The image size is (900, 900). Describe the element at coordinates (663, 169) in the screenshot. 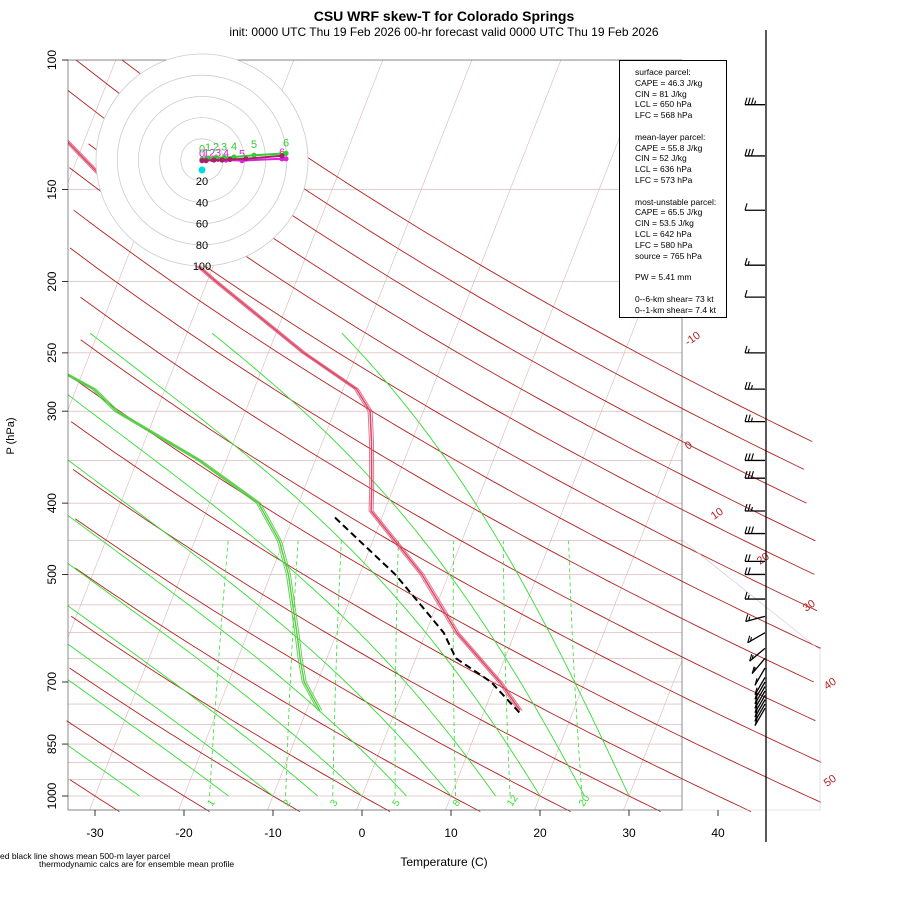

I see `mean-layer-lcl: LCL = 636 hPa` at that location.